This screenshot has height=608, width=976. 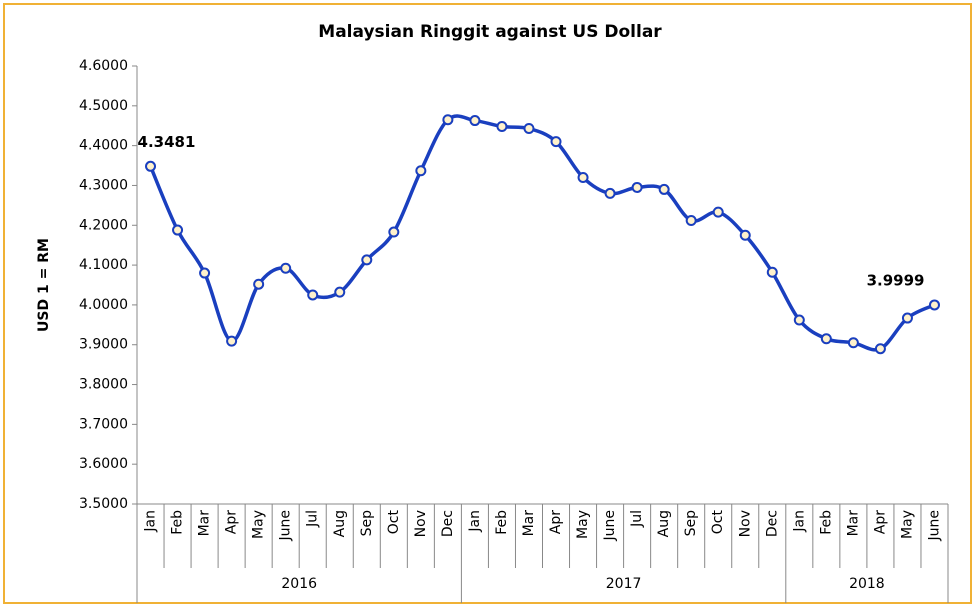 I want to click on data-label: 3.9999, so click(x=896, y=280).